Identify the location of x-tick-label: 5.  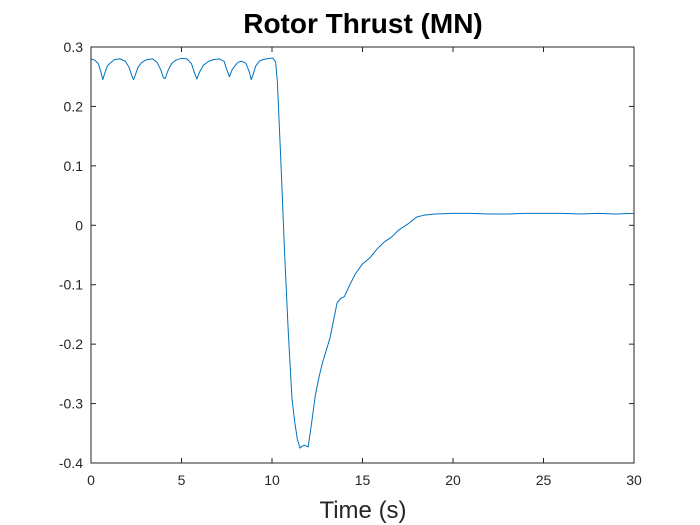
(182, 480).